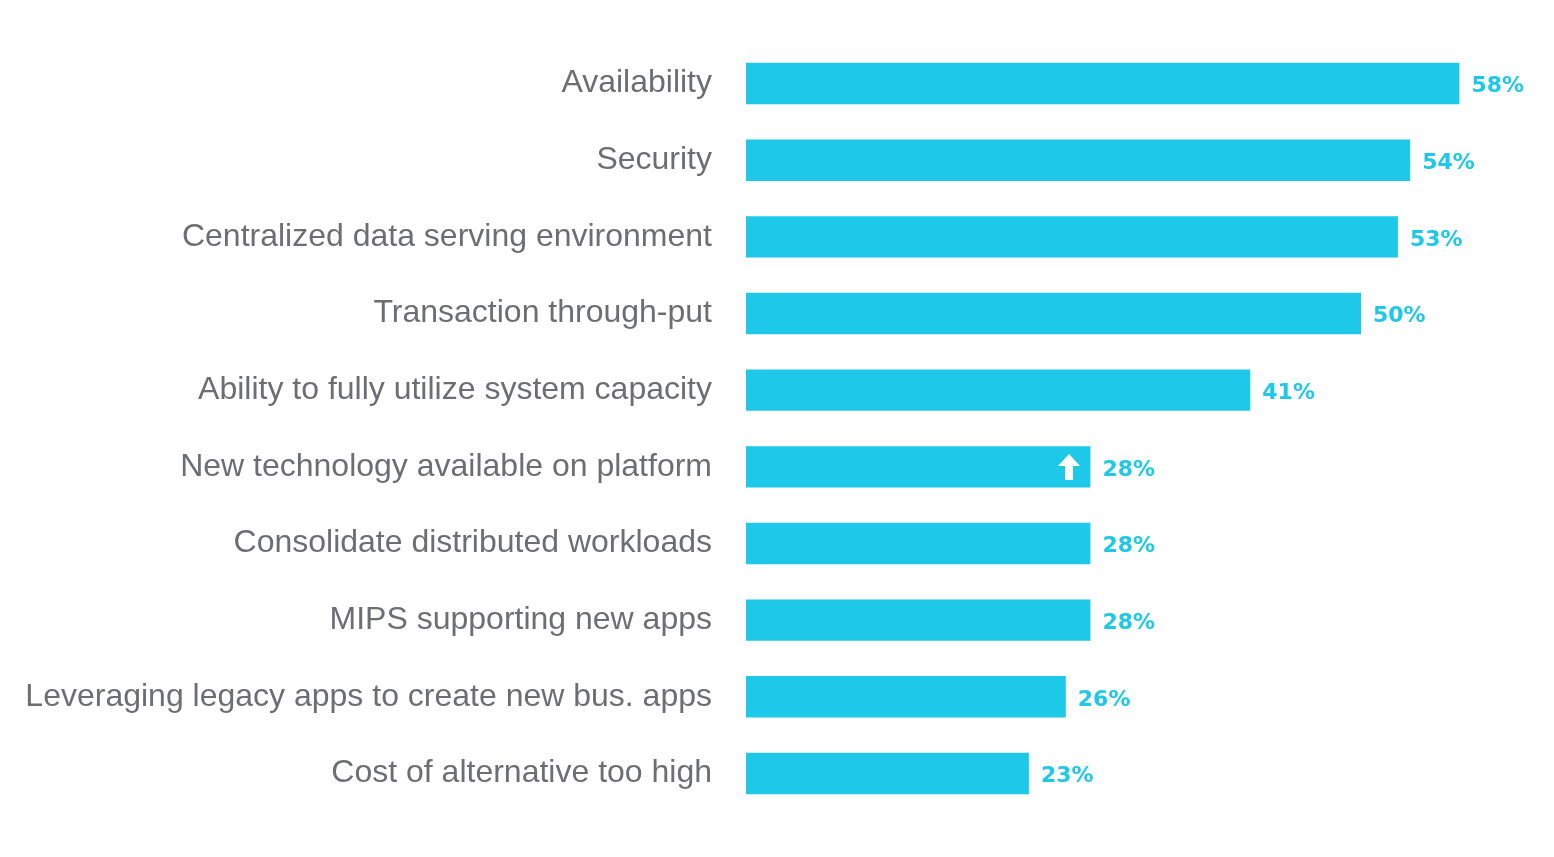  Describe the element at coordinates (1399, 315) in the screenshot. I see `data-label: 50%` at that location.